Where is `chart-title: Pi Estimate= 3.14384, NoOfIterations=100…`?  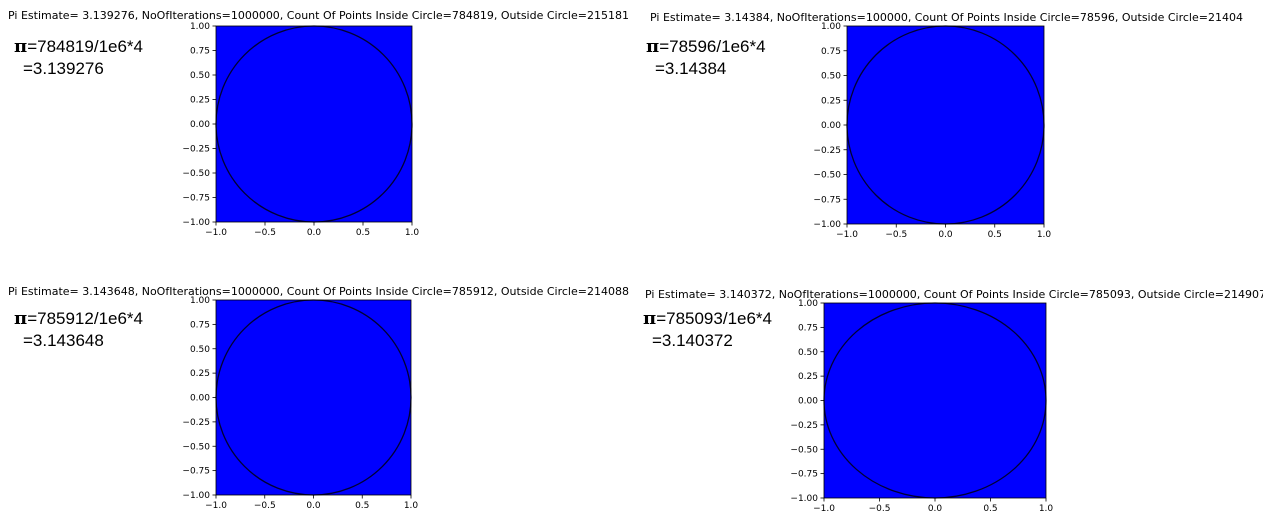 chart-title: Pi Estimate= 3.14384, NoOfIterations=100… is located at coordinates (946, 17).